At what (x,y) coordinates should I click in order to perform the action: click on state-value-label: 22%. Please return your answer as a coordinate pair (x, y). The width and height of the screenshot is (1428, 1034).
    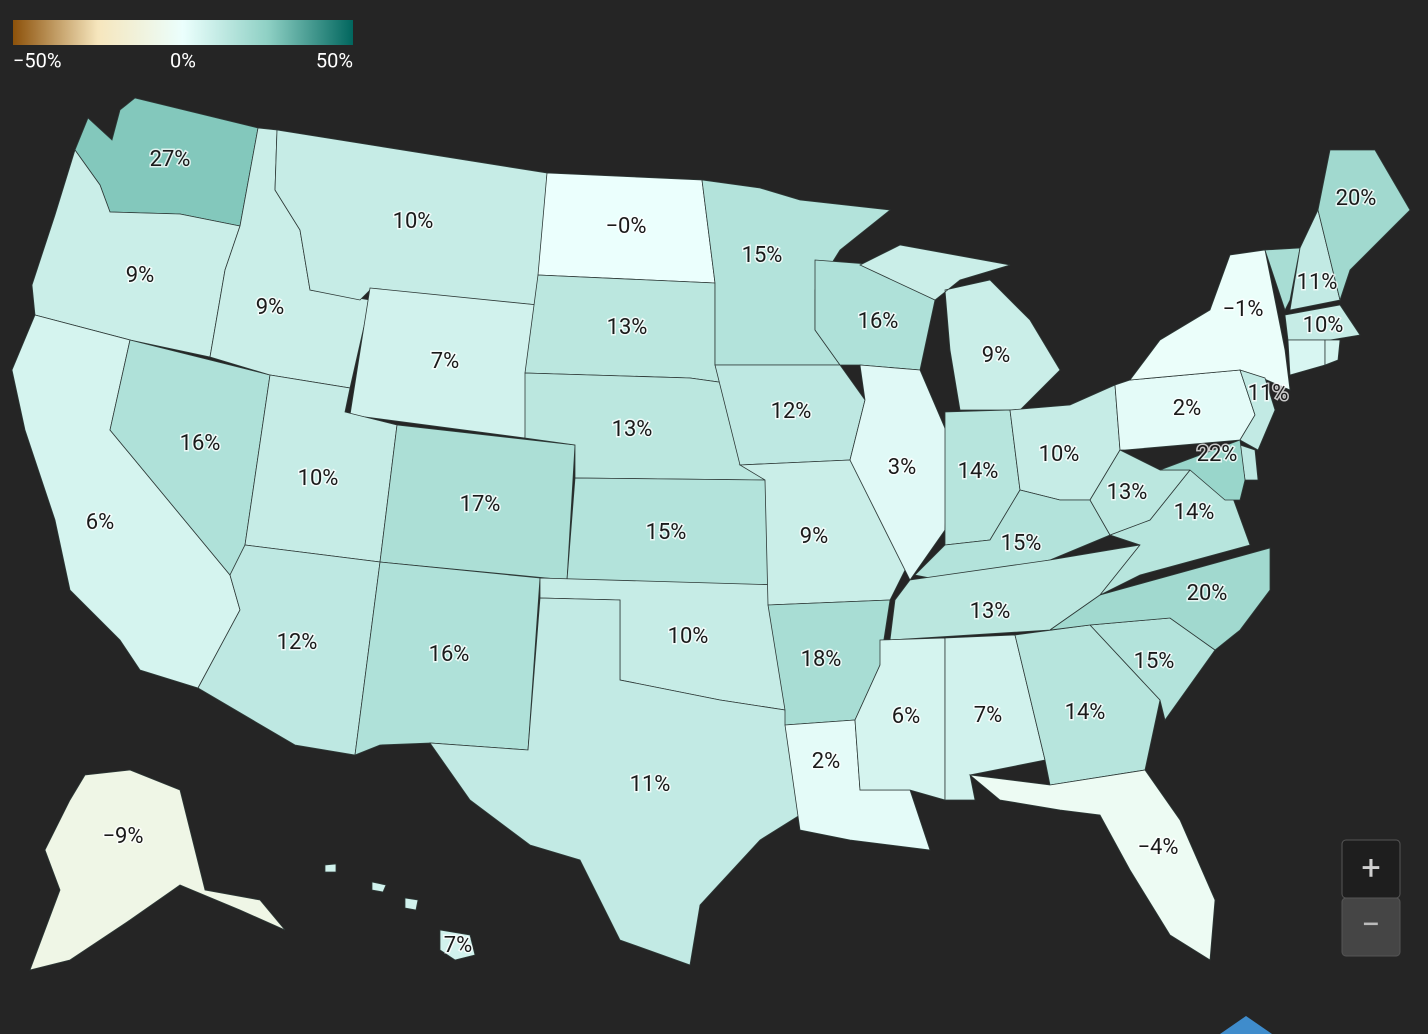
    Looking at the image, I should click on (1217, 454).